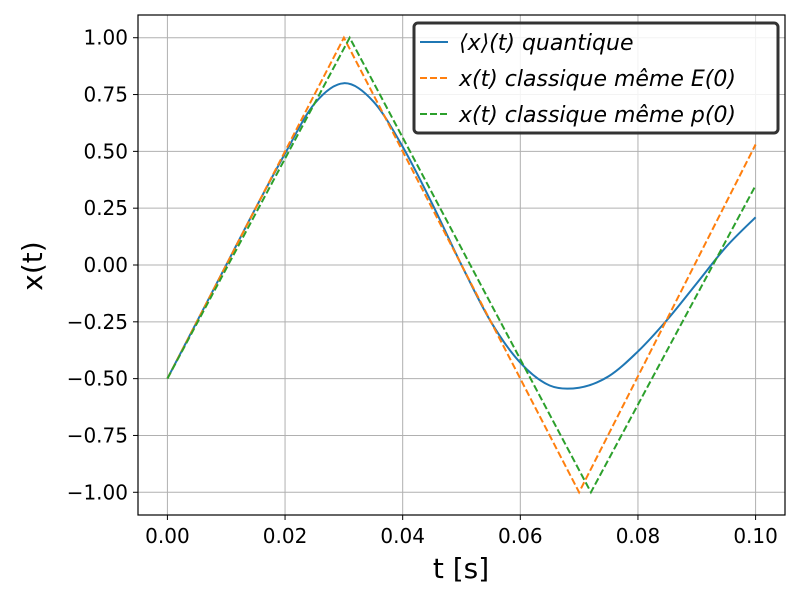 The width and height of the screenshot is (800, 600). I want to click on legend-label-0: ⟨x⟩(t) quantique, so click(546, 43).